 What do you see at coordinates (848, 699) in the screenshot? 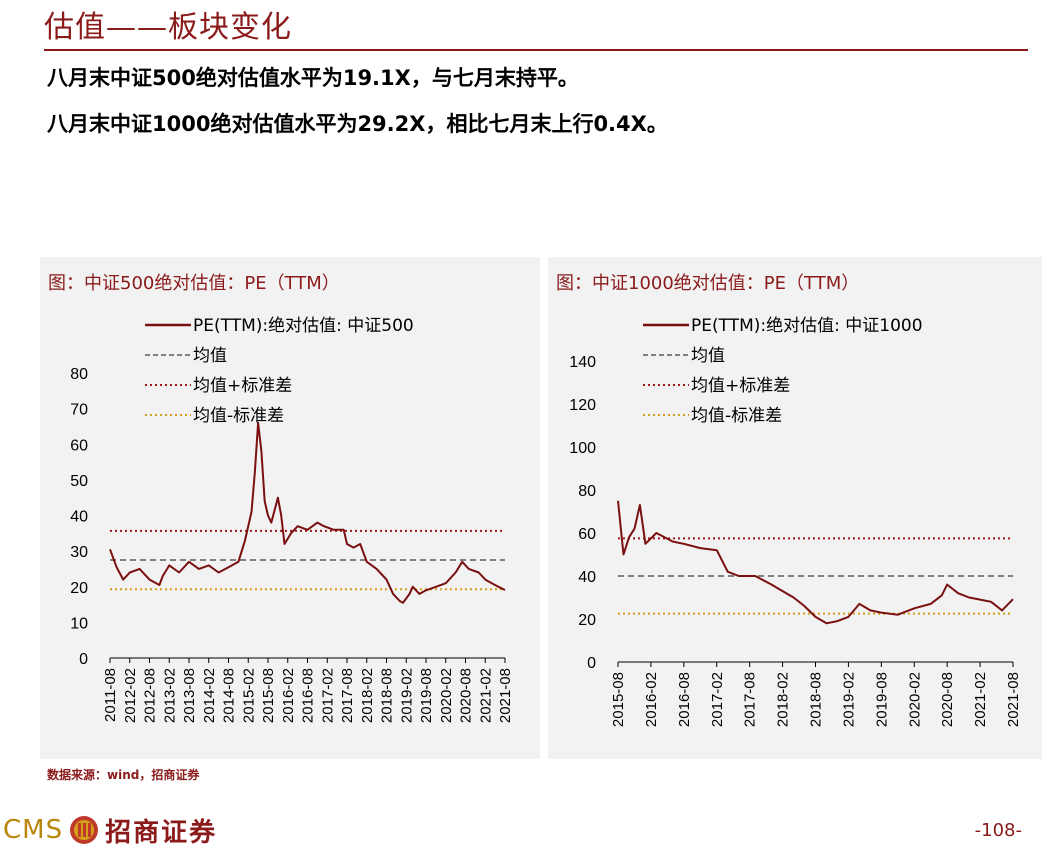
I see `x-tick-label-csi1000: 2019-02` at bounding box center [848, 699].